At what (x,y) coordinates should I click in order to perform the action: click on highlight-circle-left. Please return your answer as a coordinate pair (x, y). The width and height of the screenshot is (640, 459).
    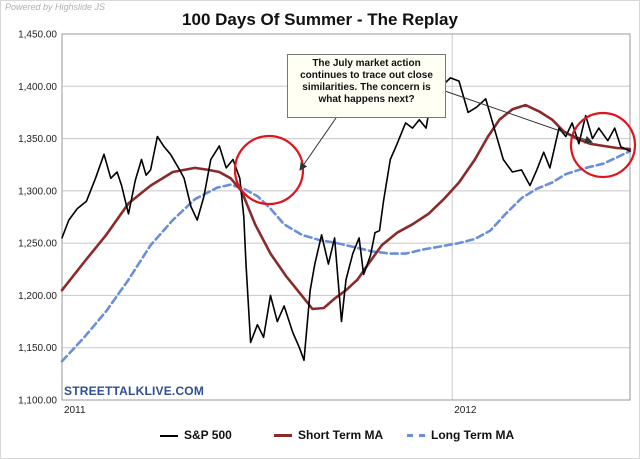
    Looking at the image, I should click on (269, 170).